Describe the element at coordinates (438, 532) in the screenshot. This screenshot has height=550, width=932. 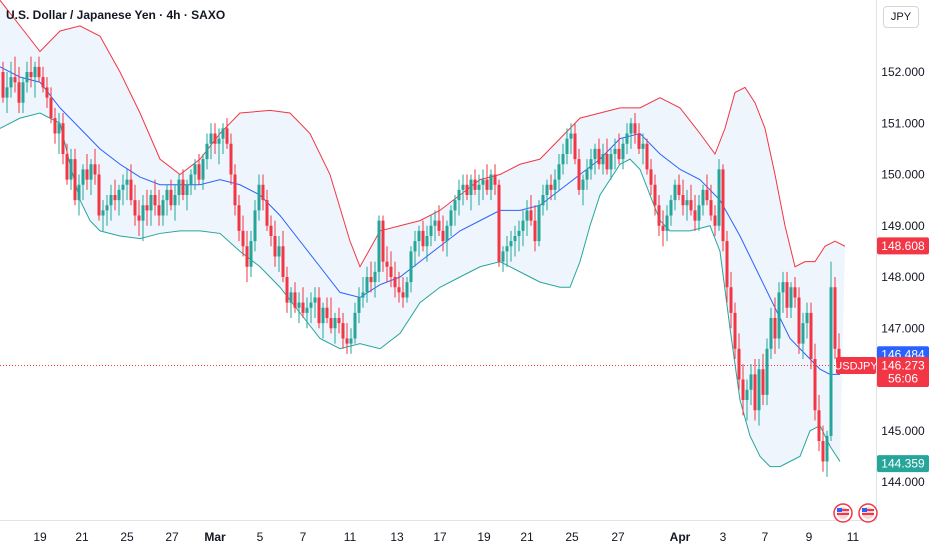
I see `time-axis: 19 21 25 27 Mar 5 7 11 13 17 19 21 25 27 Apr 3 7 9 11` at that location.